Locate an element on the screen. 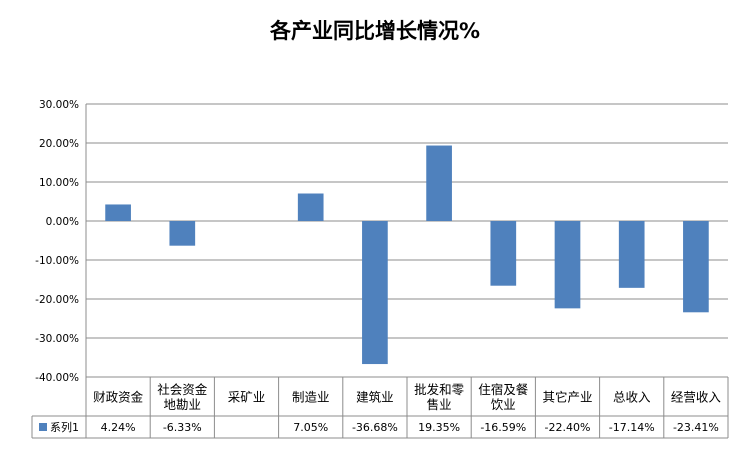 Image resolution: width=750 pixels, height=450 pixels. data-label: -6.33% is located at coordinates (182, 427).